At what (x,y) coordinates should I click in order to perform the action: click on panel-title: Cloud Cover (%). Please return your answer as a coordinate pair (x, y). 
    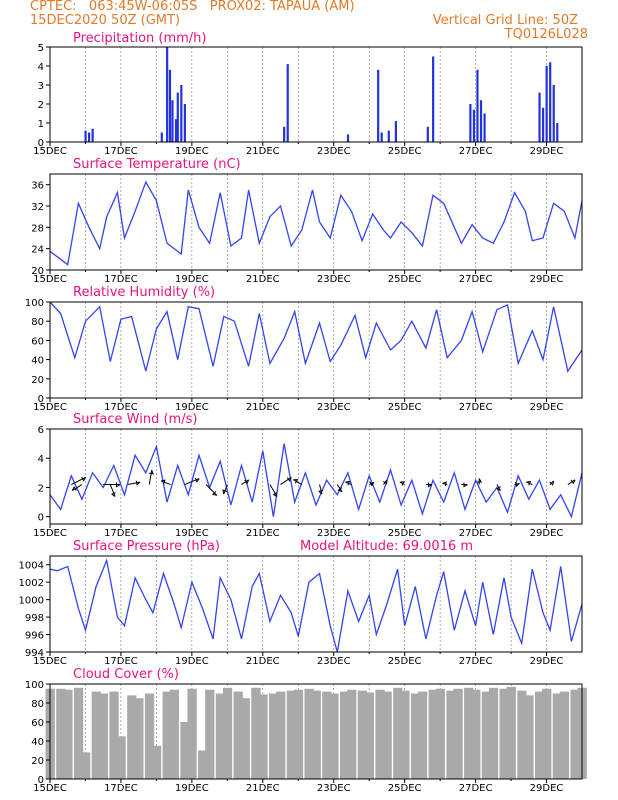
    Looking at the image, I should click on (126, 674).